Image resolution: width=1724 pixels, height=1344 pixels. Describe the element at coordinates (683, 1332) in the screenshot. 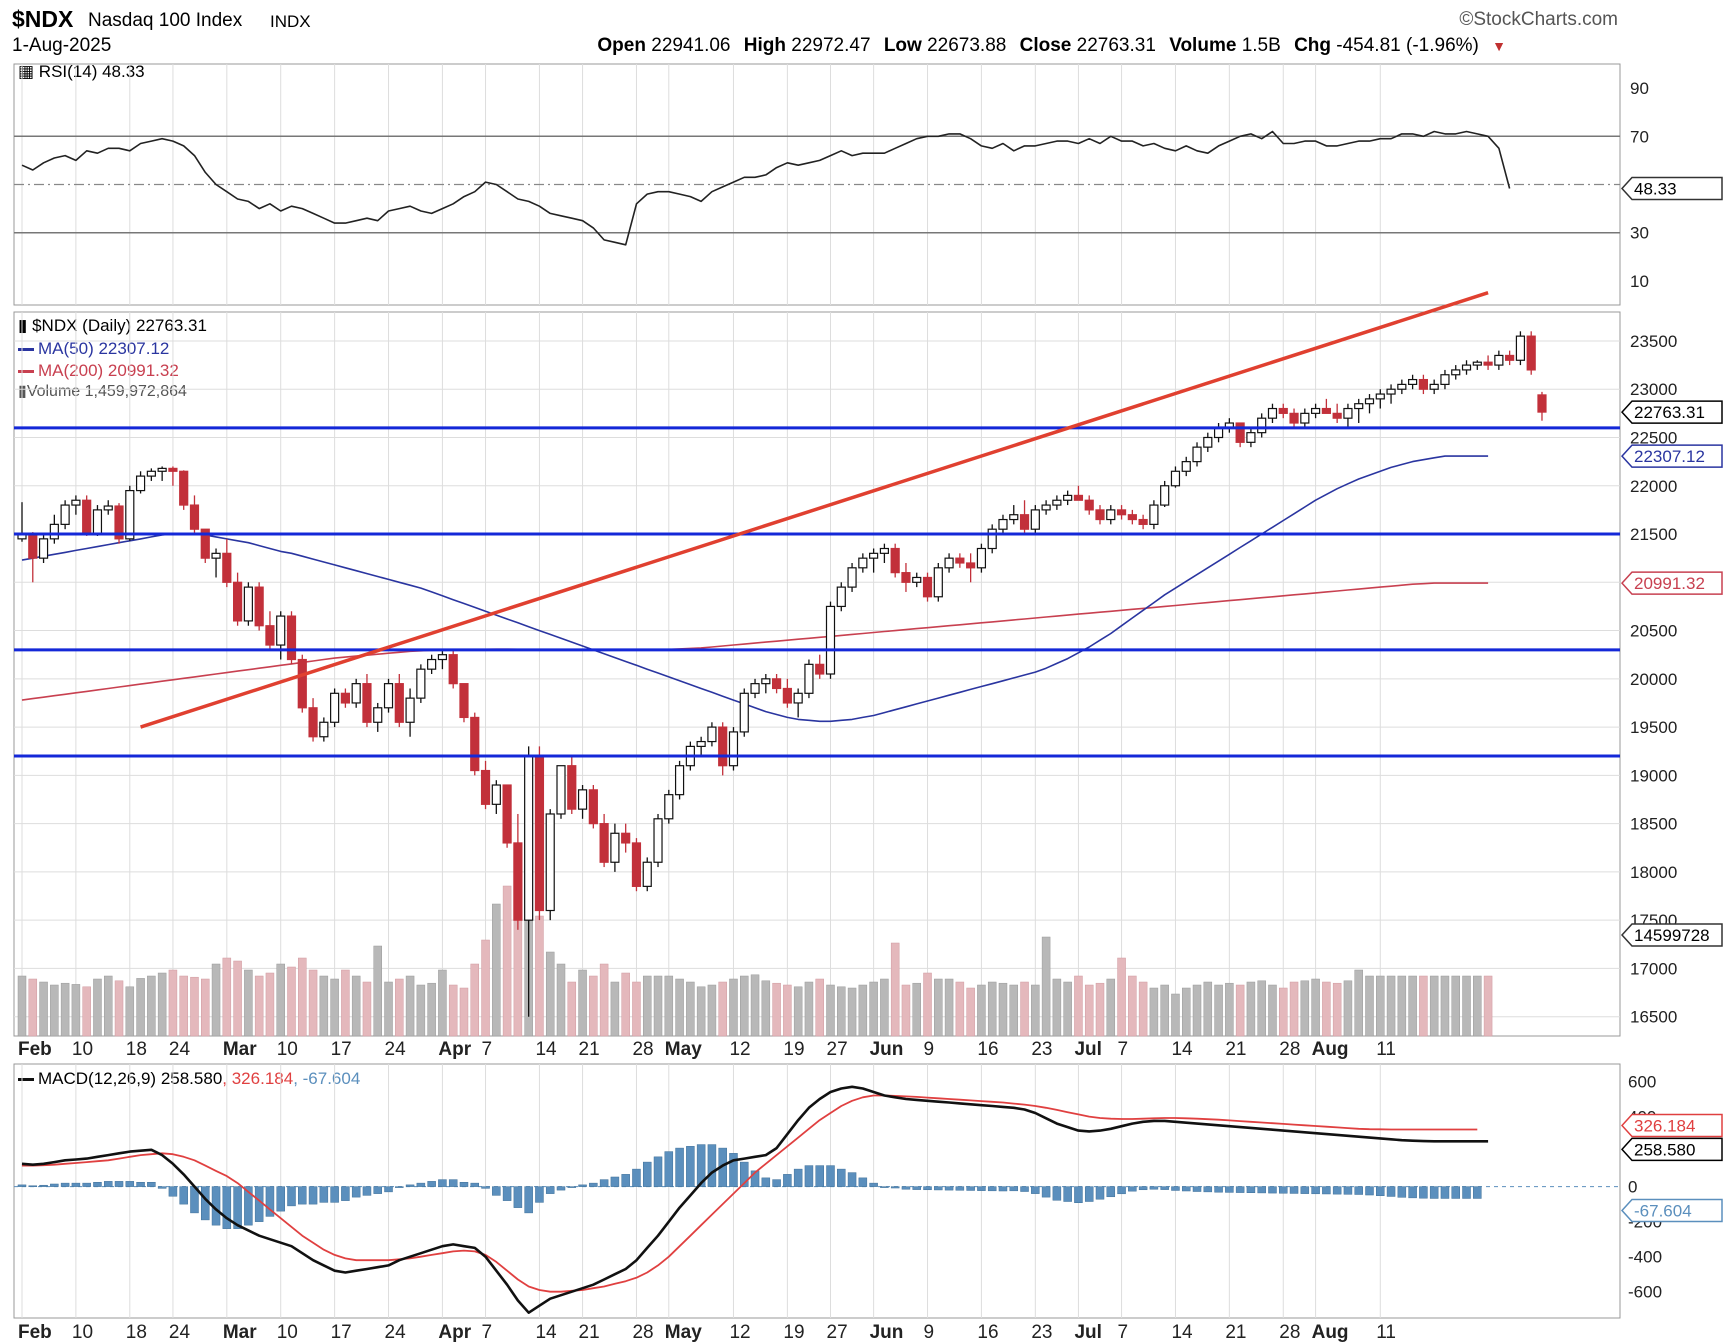

I see `x-tick-label: May` at that location.